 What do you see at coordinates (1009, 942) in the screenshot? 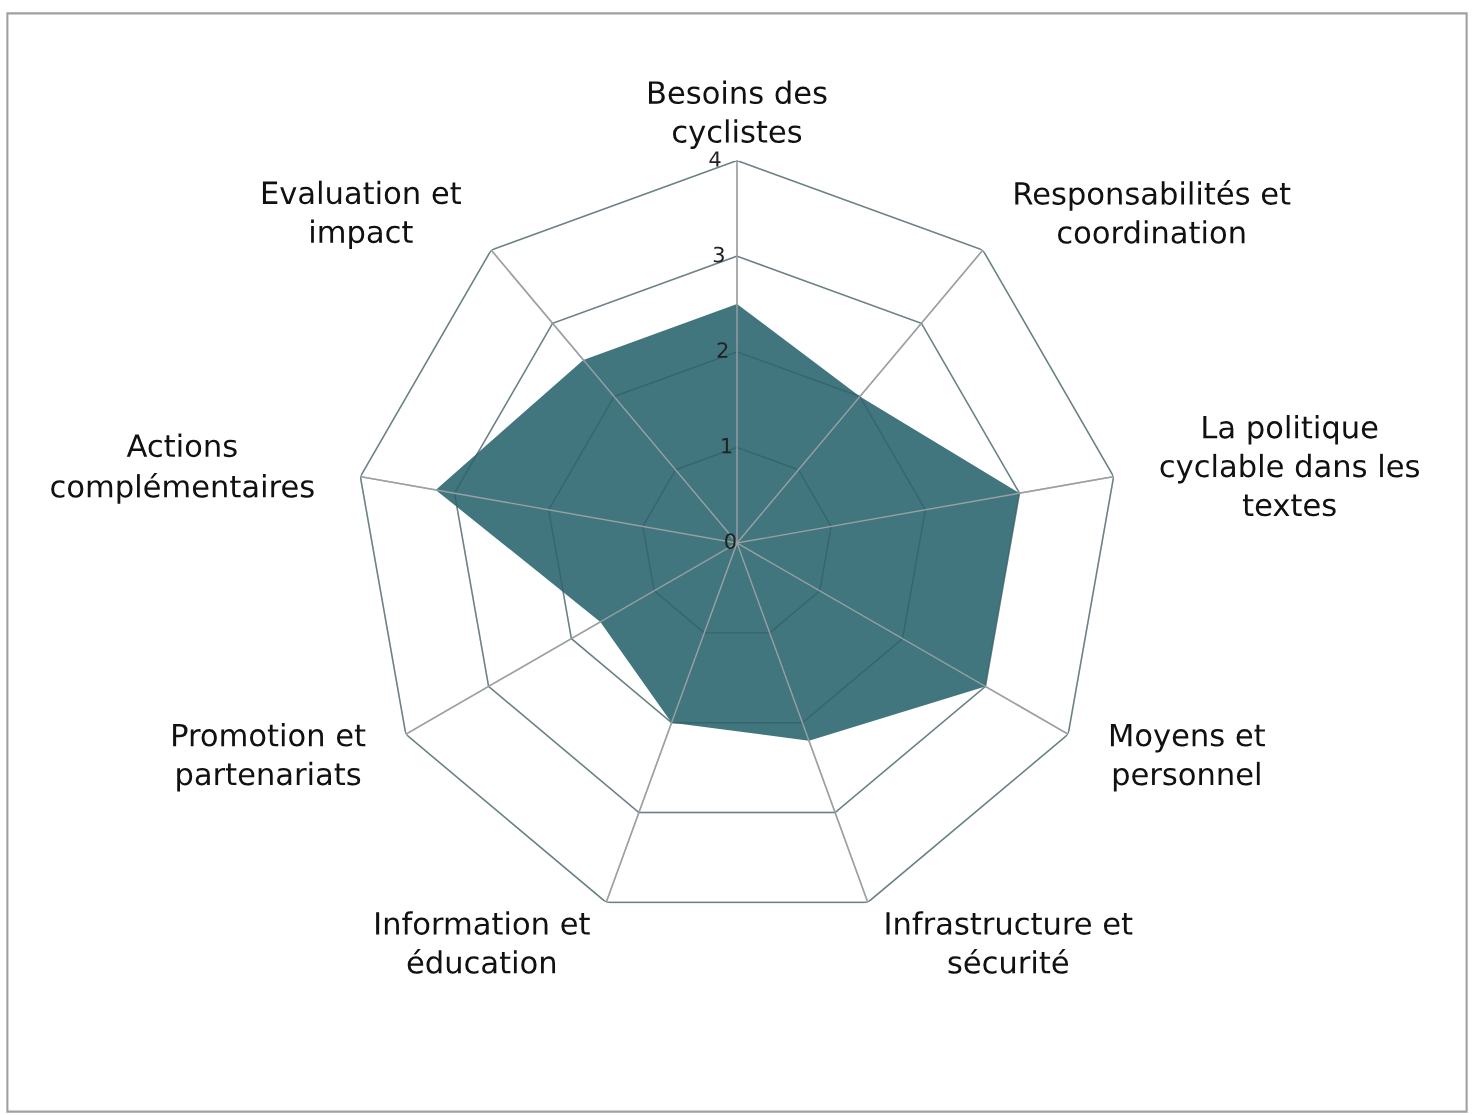
I see `spoke-label: Infrastructure et sécurité` at bounding box center [1009, 942].